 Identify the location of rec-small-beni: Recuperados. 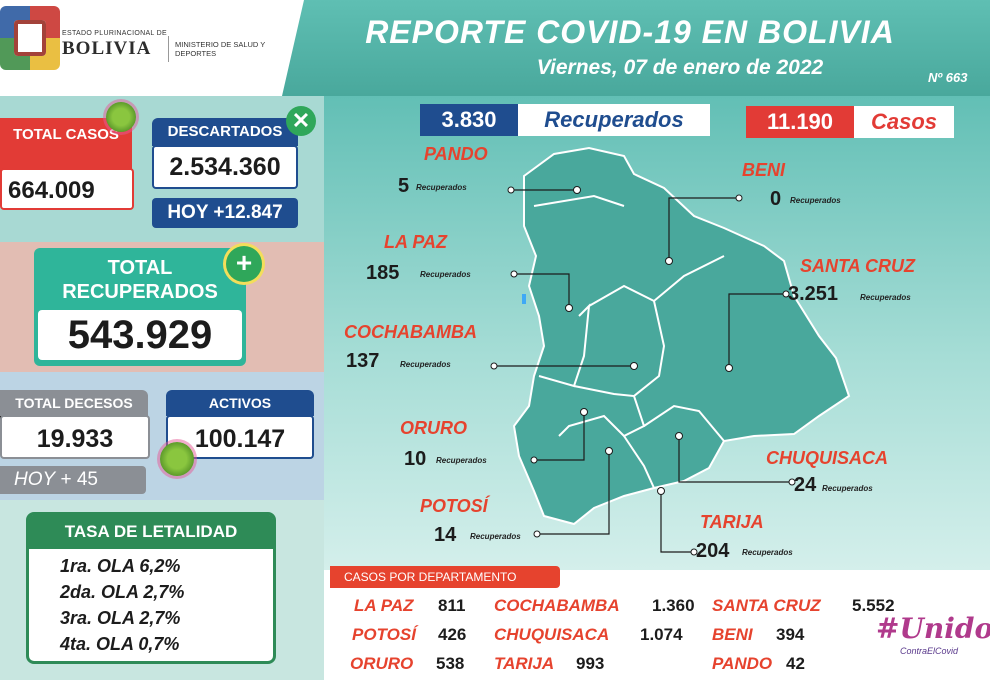
(815, 200).